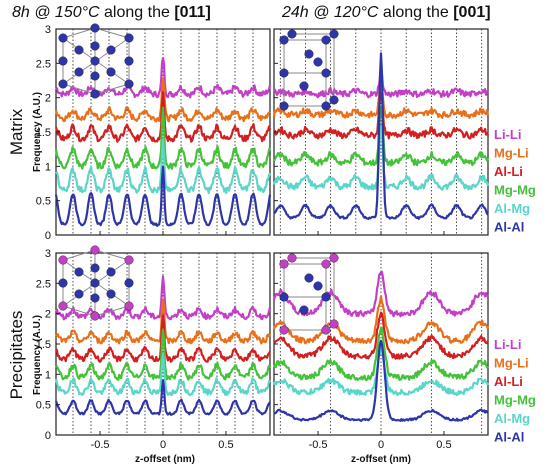  I want to click on legend-precipitates: Li-Li Mg-Li Al-Li Mg-Mg Al-Mg Al-Al, so click(515, 391).